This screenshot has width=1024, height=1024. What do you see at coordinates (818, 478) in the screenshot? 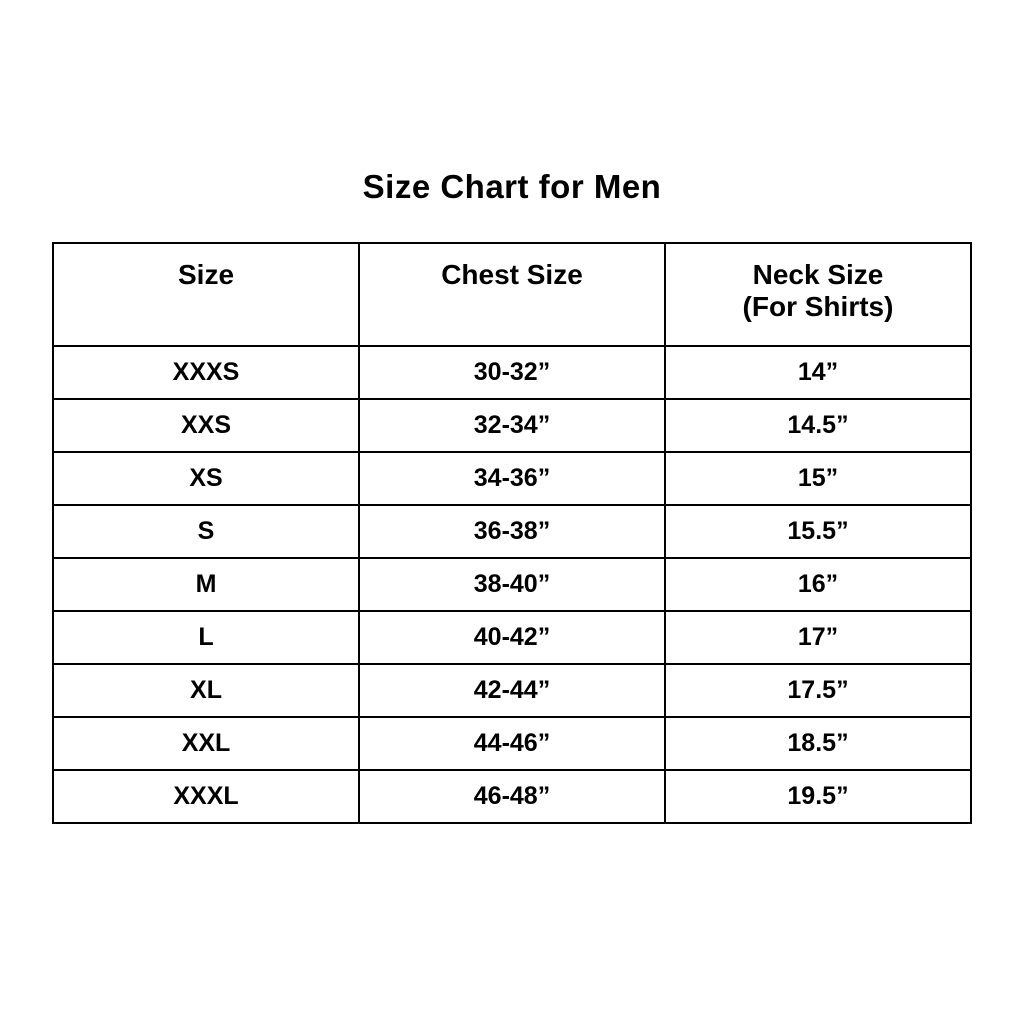
I see `neck-cell: 15”` at bounding box center [818, 478].